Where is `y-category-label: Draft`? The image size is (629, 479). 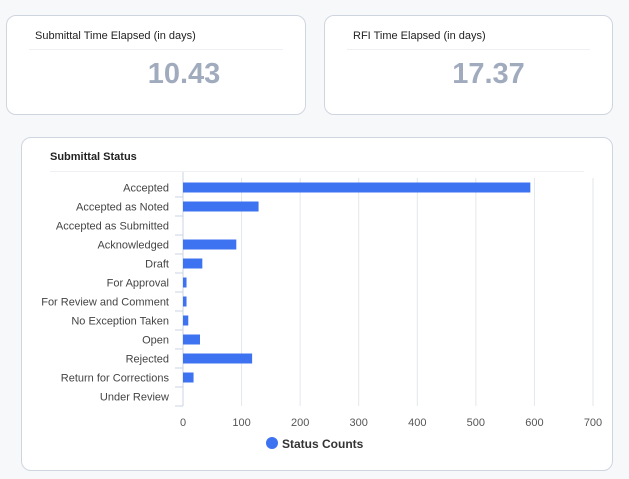 y-category-label: Draft is located at coordinates (157, 265).